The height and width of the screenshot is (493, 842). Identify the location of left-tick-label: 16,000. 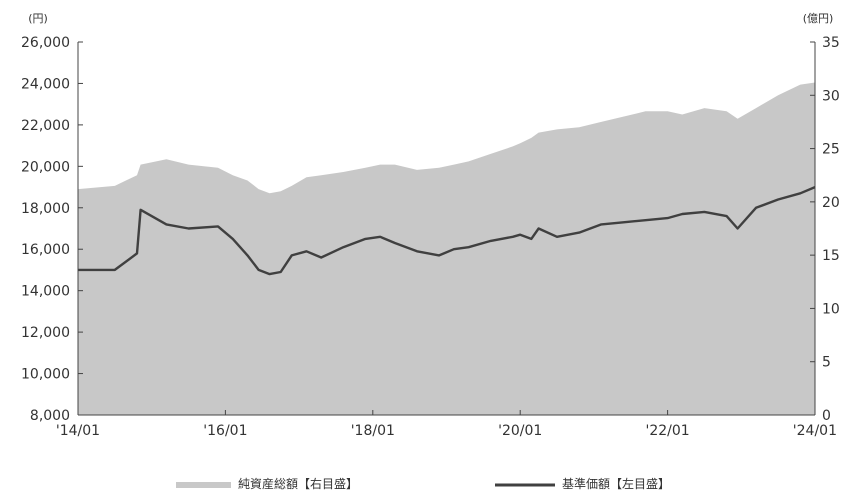
(45, 250).